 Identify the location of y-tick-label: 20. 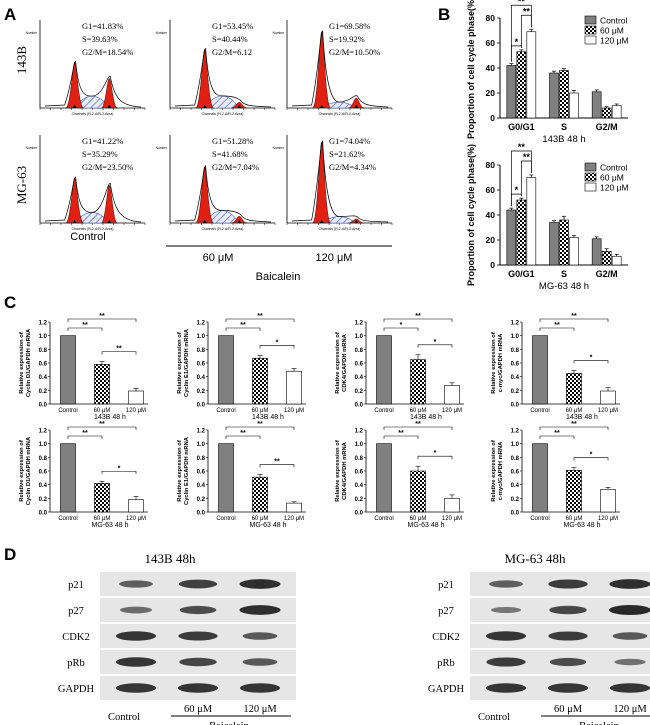
(491, 93).